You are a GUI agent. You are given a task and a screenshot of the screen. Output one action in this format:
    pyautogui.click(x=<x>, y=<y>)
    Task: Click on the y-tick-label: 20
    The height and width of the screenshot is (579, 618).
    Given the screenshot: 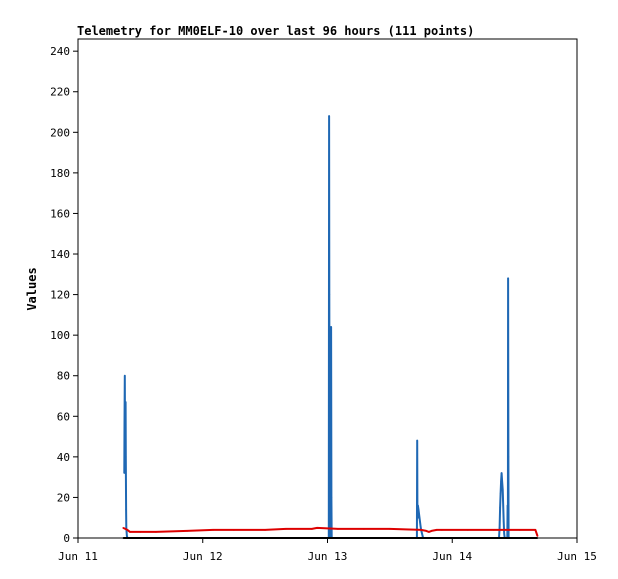 What is the action you would take?
    pyautogui.click(x=63, y=497)
    